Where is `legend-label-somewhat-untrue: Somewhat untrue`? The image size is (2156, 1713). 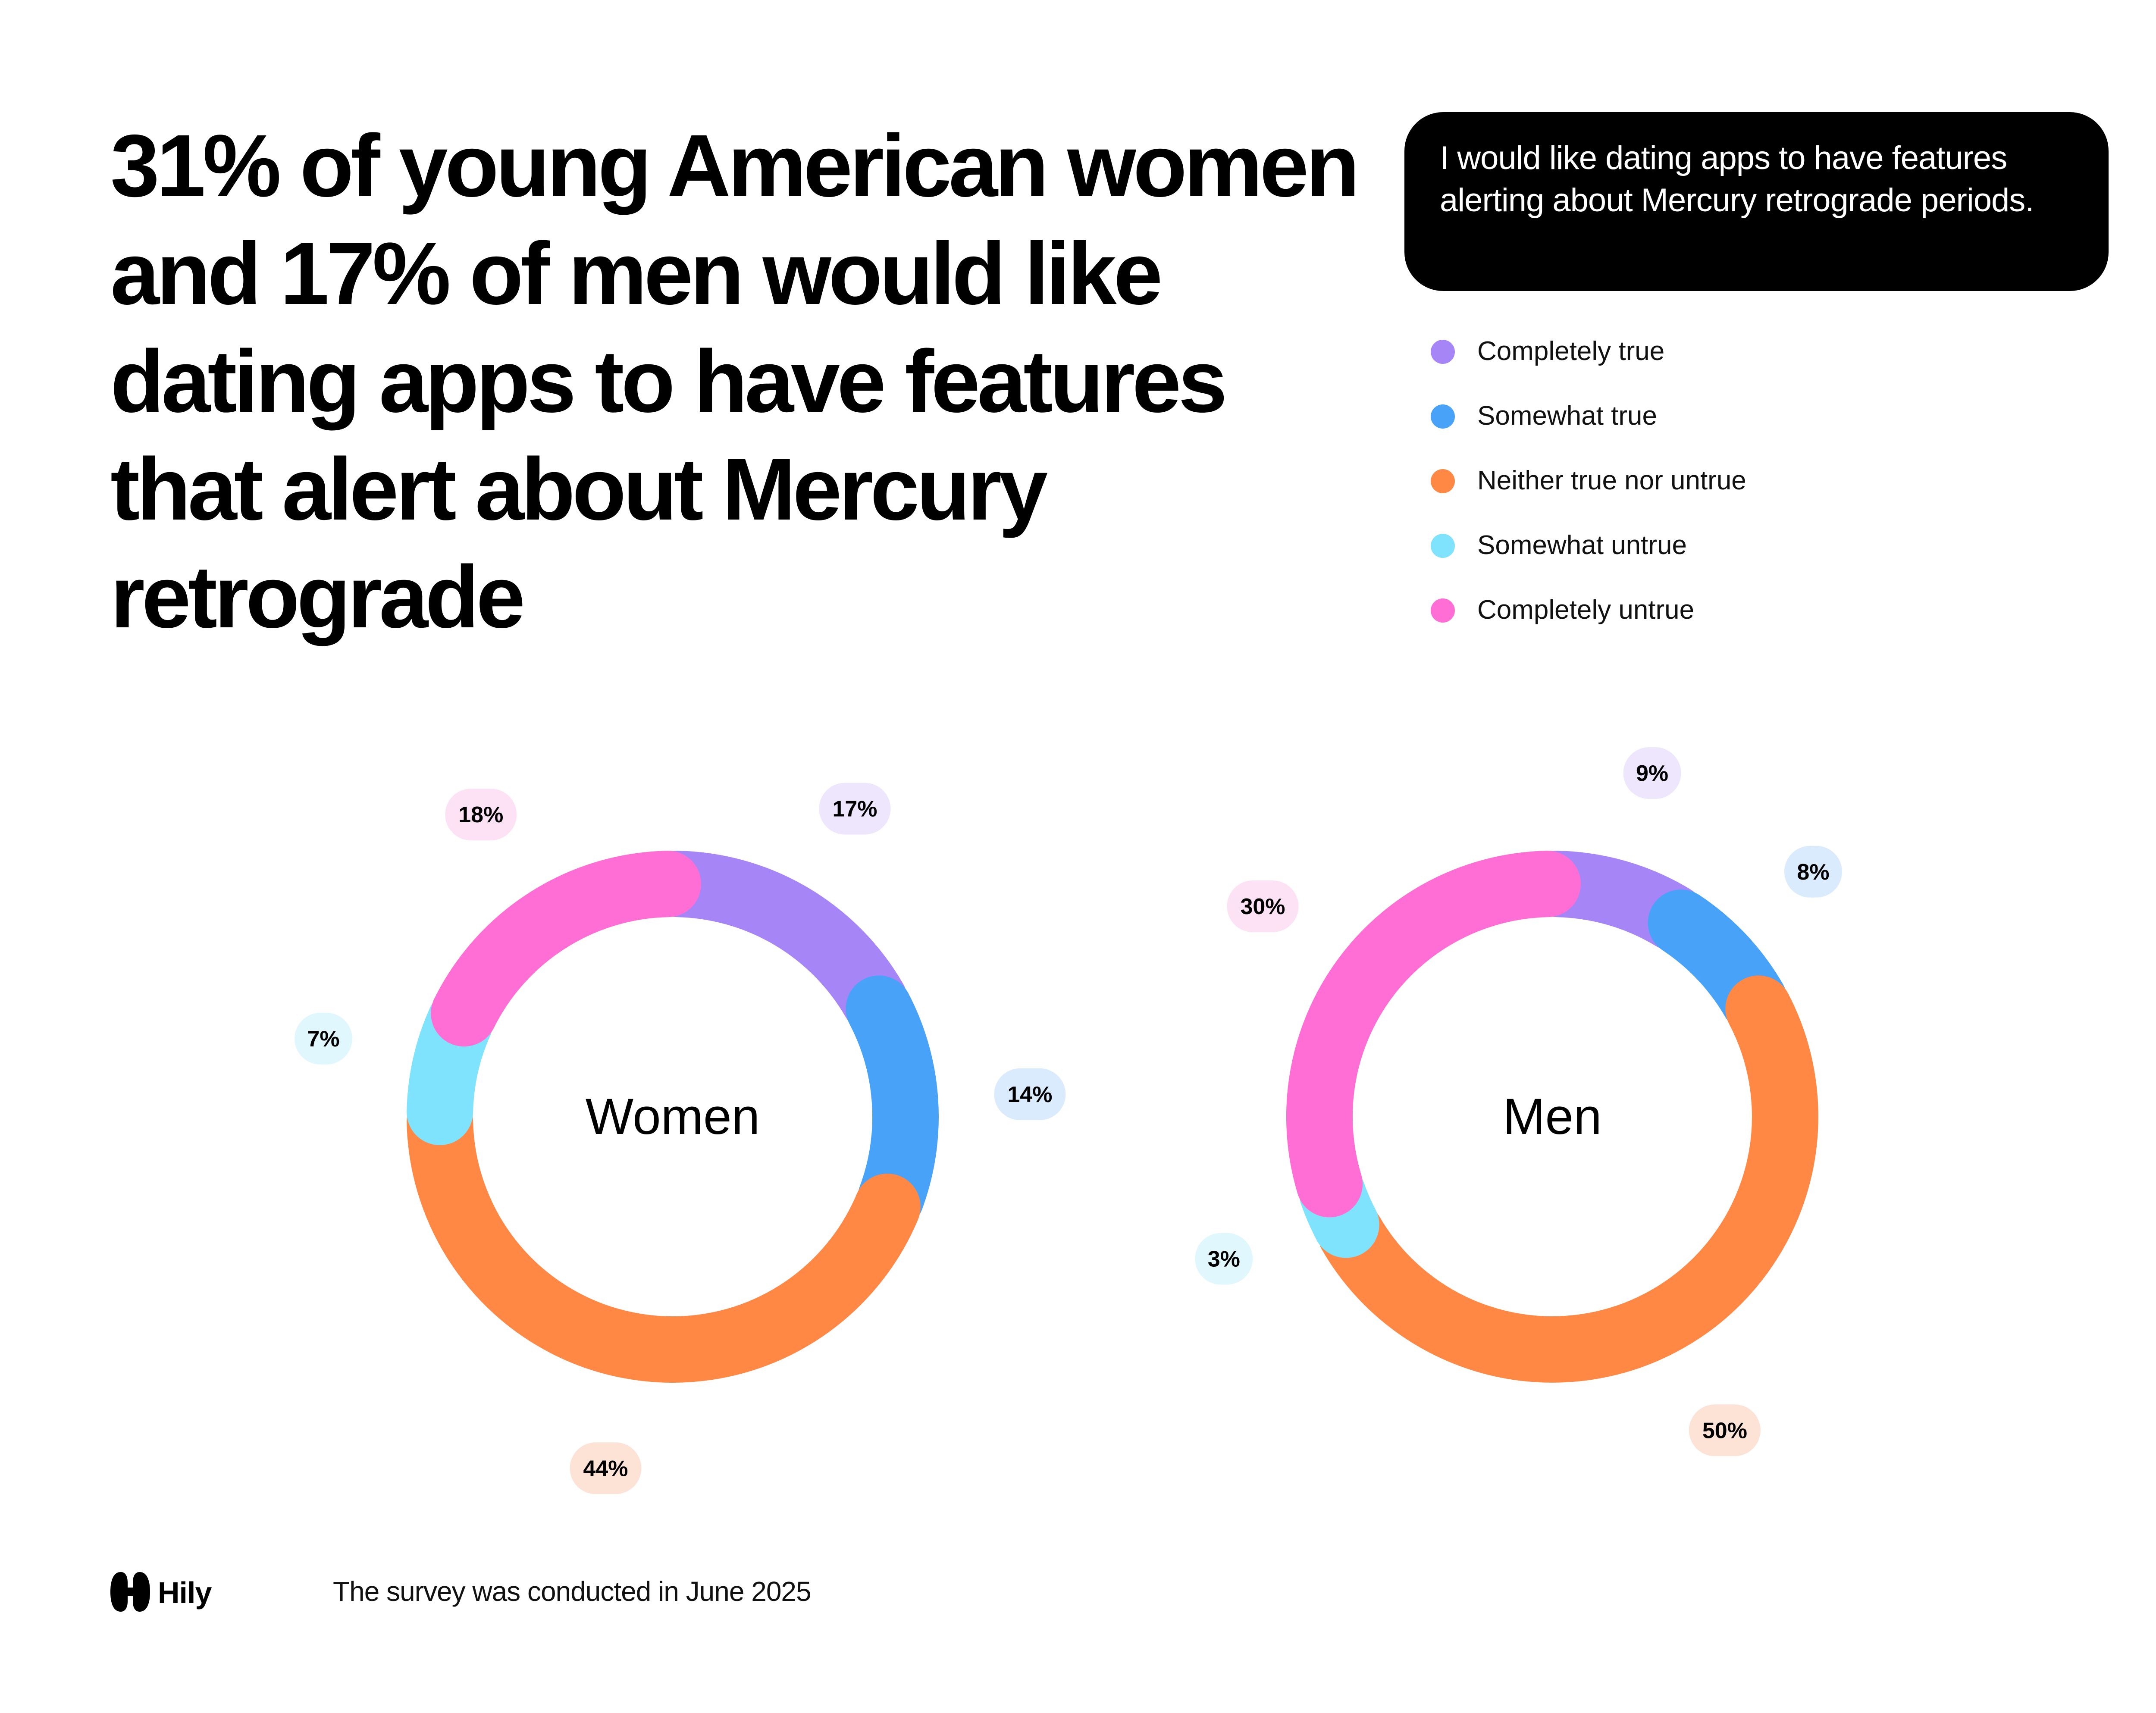
legend-label-somewhat-untrue: Somewhat untrue is located at coordinates (1582, 545).